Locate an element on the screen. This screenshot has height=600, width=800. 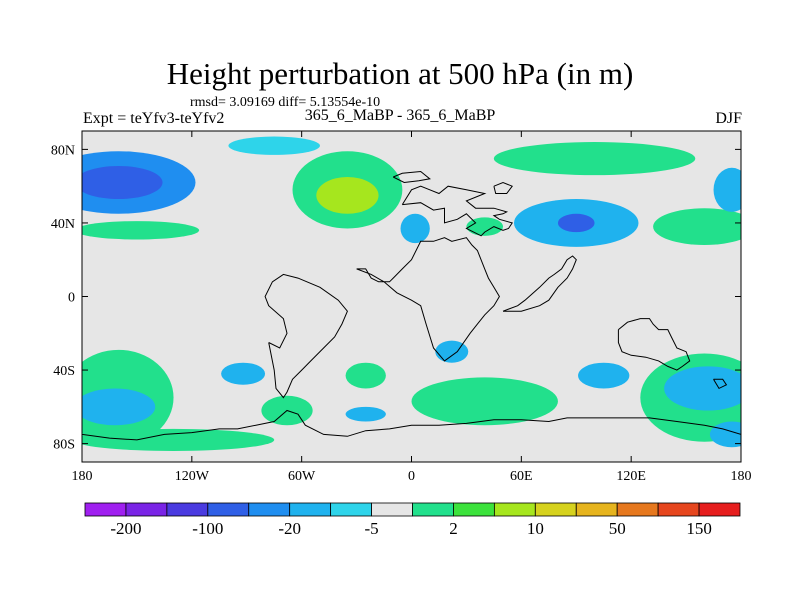
anomaly-region-asia-low-core is located at coordinates (576, 223).